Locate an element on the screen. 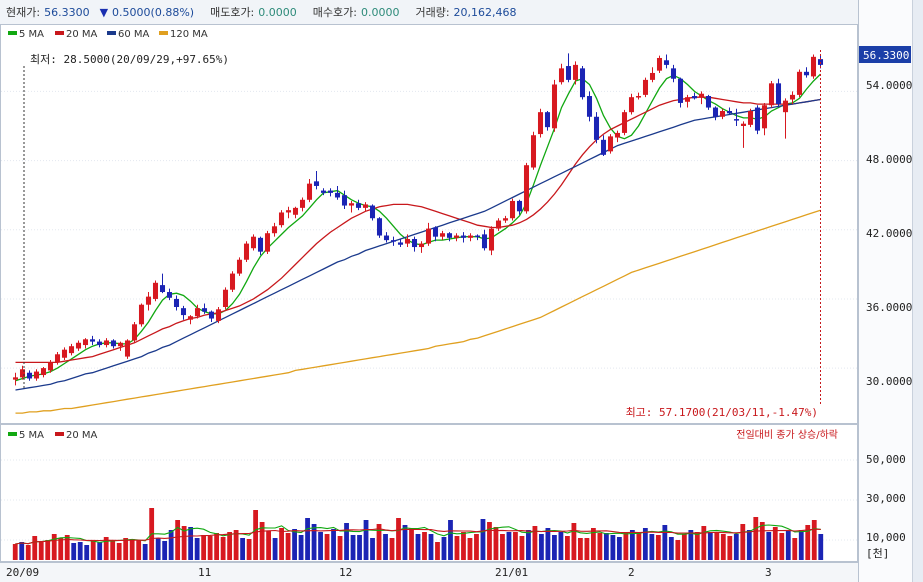  volume-y-axis: 50,000 30,000 10,000 [천] is located at coordinates (886, 506).